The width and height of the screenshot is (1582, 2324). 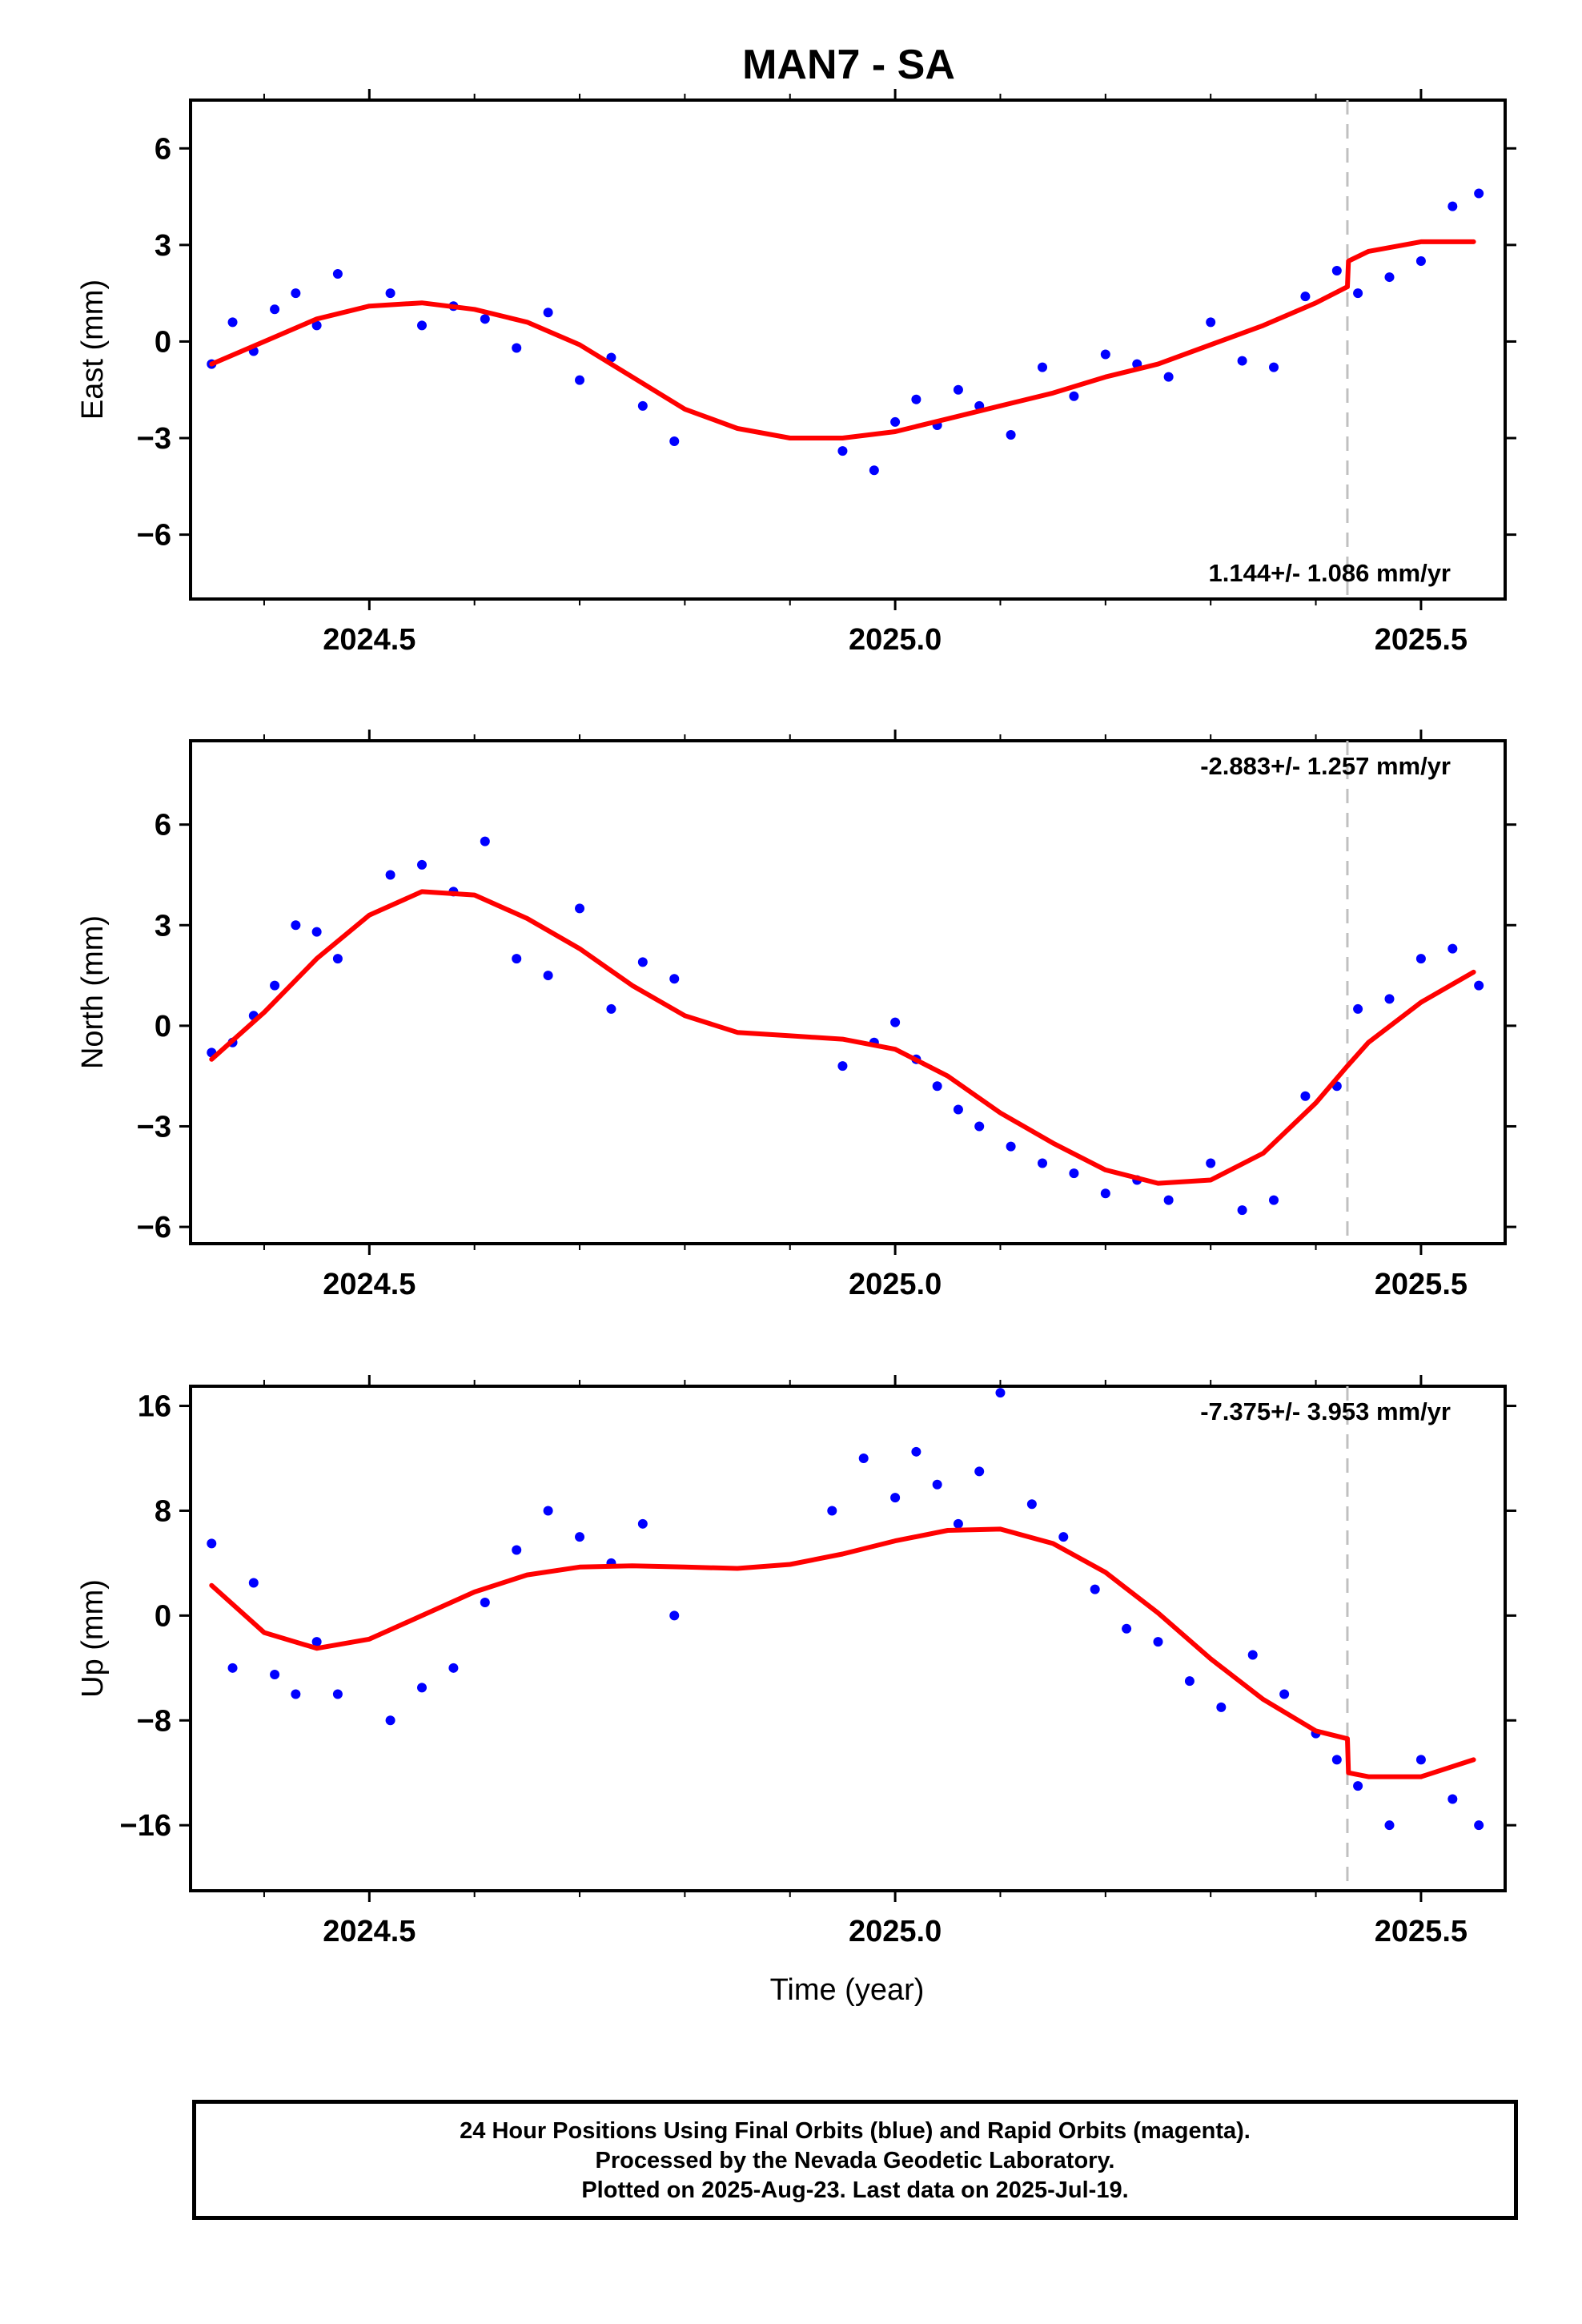 I want to click on y-tick-label: −6, so click(x=154, y=1227).